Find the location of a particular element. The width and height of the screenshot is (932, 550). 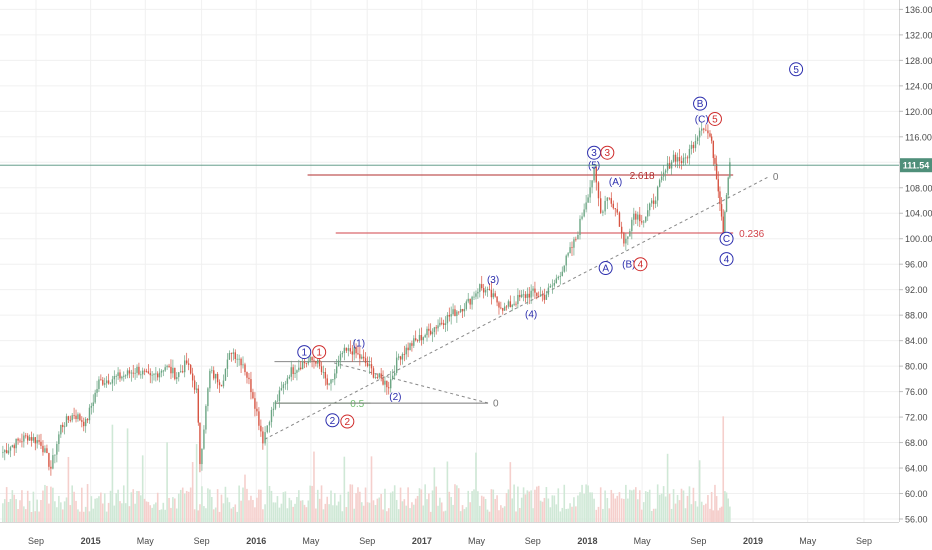

last-price-tag is located at coordinates (916, 165).